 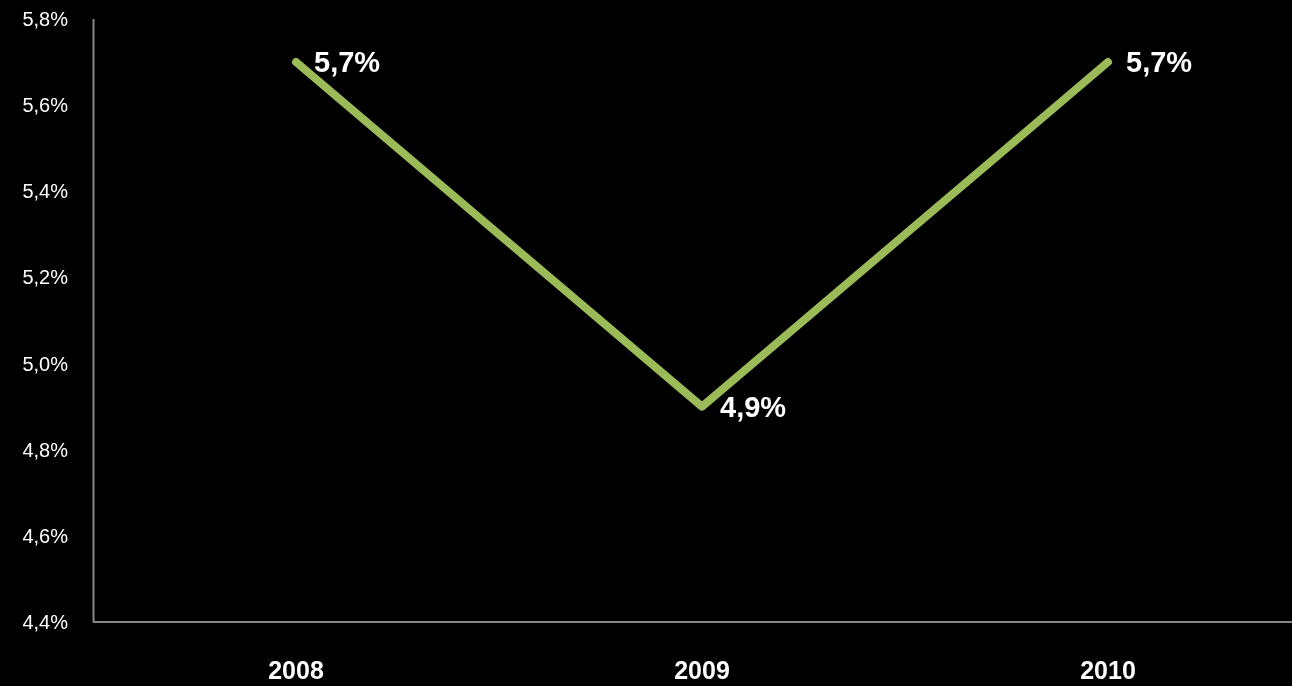 What do you see at coordinates (702, 669) in the screenshot?
I see `x-tick-label: 2009` at bounding box center [702, 669].